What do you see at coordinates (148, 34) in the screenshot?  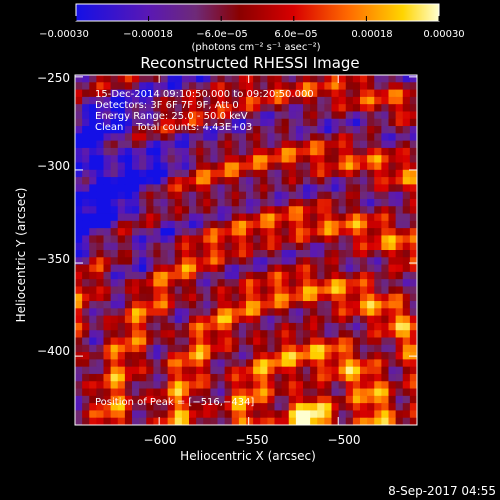 I see `colorbar-tick-label: −0.00018` at bounding box center [148, 34].